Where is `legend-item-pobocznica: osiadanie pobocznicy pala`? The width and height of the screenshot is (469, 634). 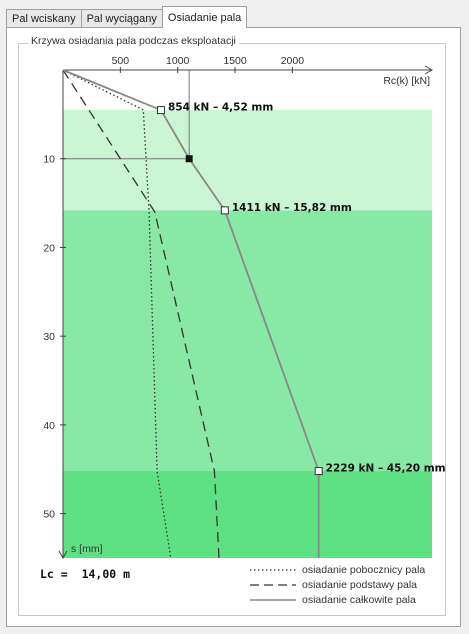
legend-item-pobocznica: osiadanie pobocznicy pala is located at coordinates (337, 569).